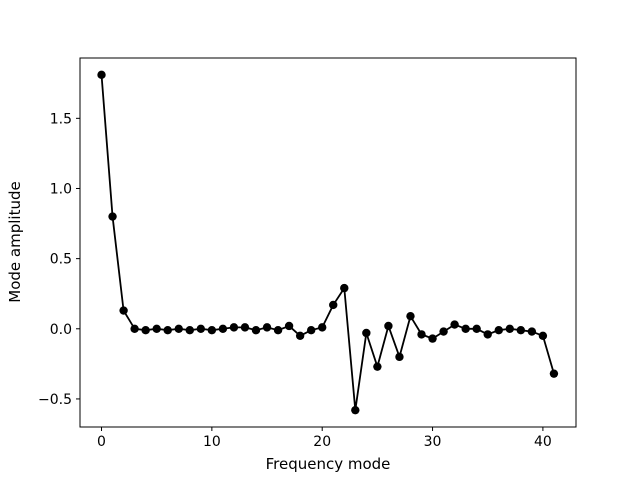 The image size is (640, 484). I want to click on y-tick-label: 1.5, so click(61, 119).